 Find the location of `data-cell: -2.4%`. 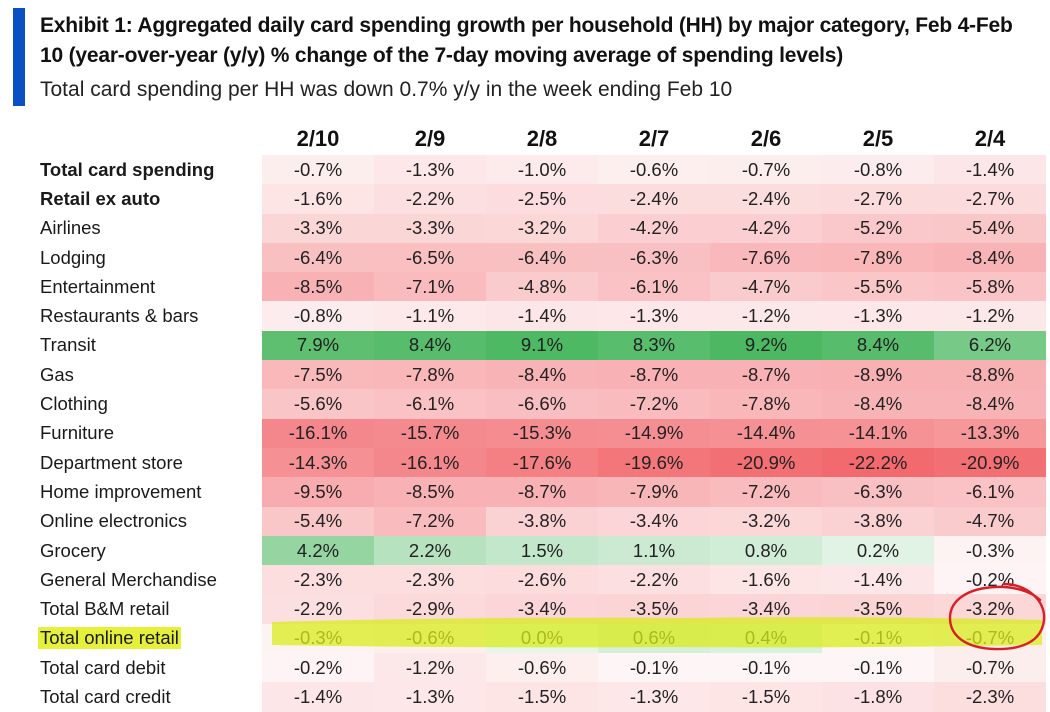

data-cell: -2.4% is located at coordinates (766, 199).